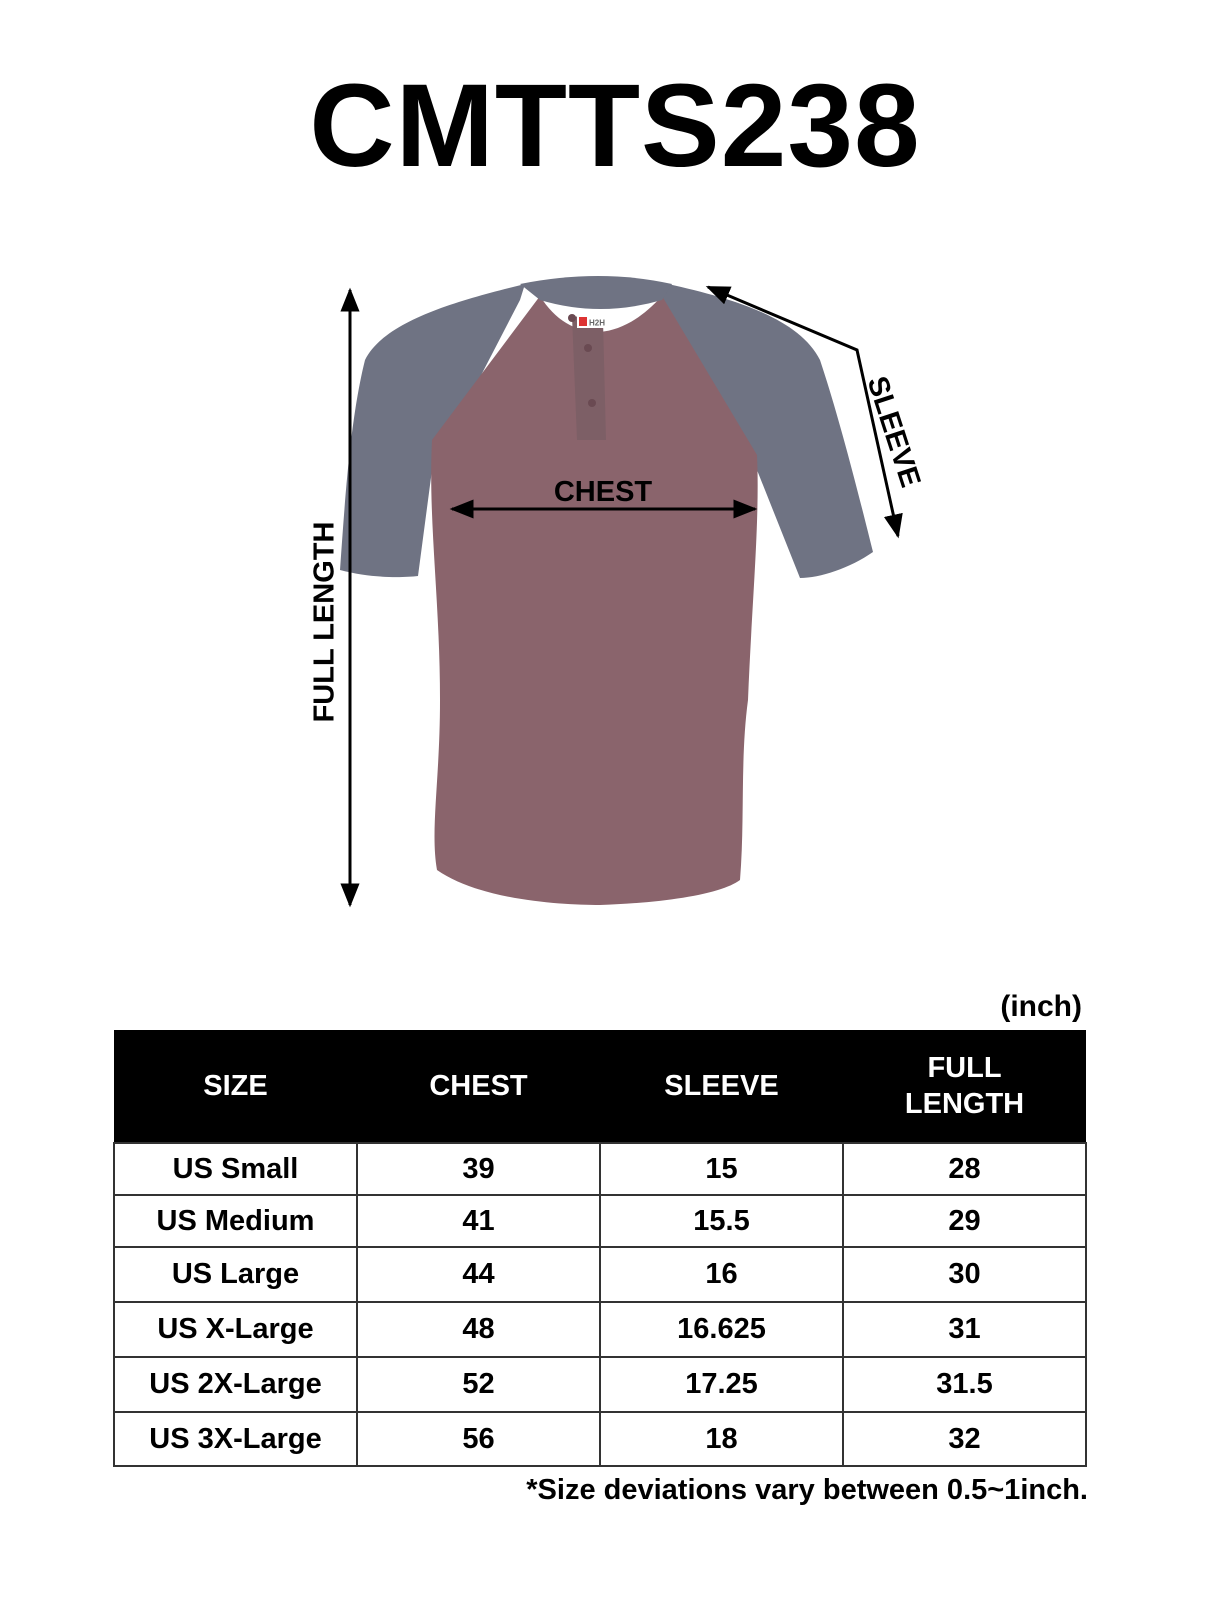  Describe the element at coordinates (721, 1221) in the screenshot. I see `sleeve-cell: 15.5` at that location.